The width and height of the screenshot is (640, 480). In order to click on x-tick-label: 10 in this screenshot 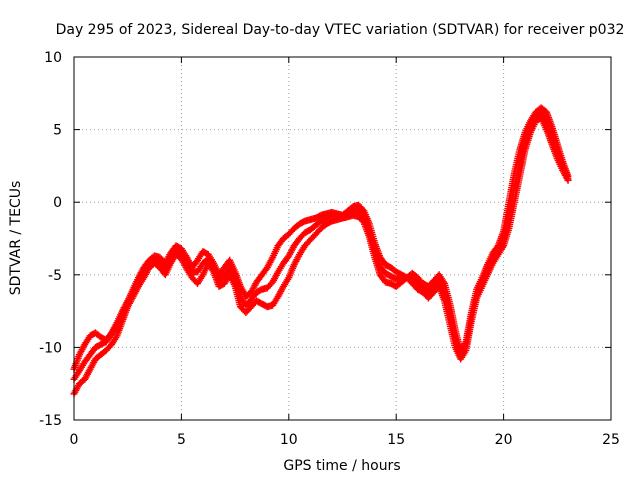, I will do `click(289, 440)`.